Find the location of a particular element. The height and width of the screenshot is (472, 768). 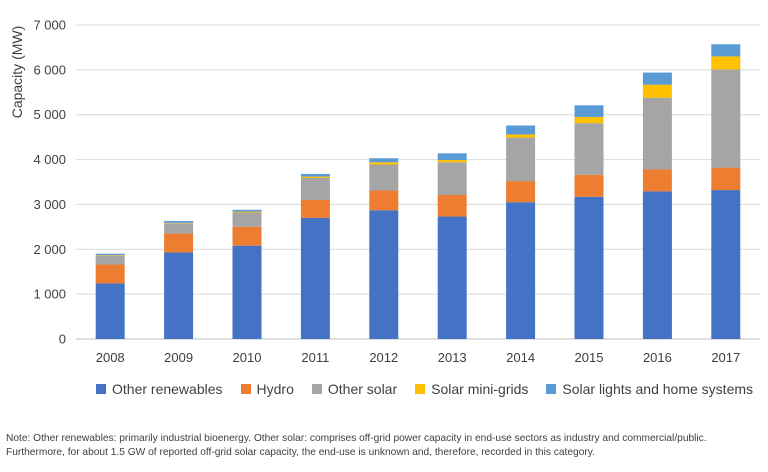

legend-item-solar-lights-home-systems: Solar lights and home systems is located at coordinates (649, 389).